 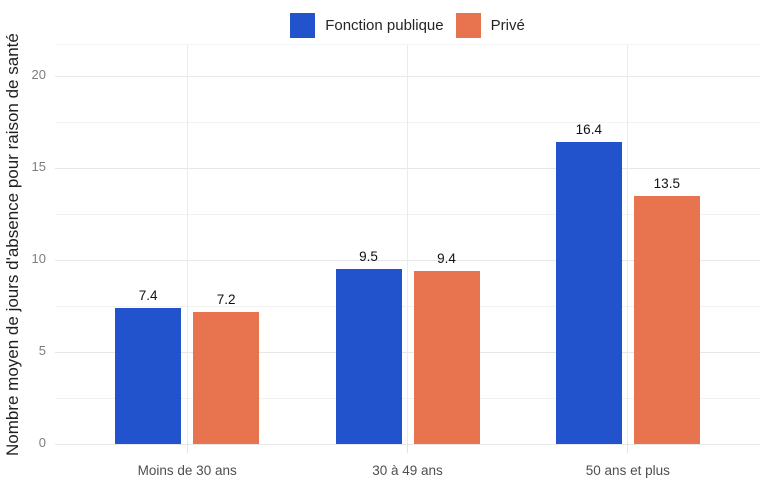 I want to click on legend-swatch-prive, so click(x=468, y=25).